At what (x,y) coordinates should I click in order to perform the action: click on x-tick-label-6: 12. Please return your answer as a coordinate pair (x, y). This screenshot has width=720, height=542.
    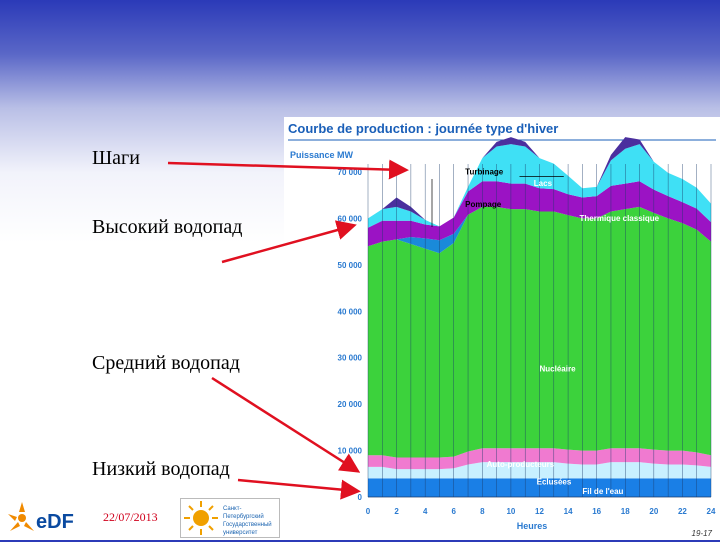
    Looking at the image, I should click on (539, 511).